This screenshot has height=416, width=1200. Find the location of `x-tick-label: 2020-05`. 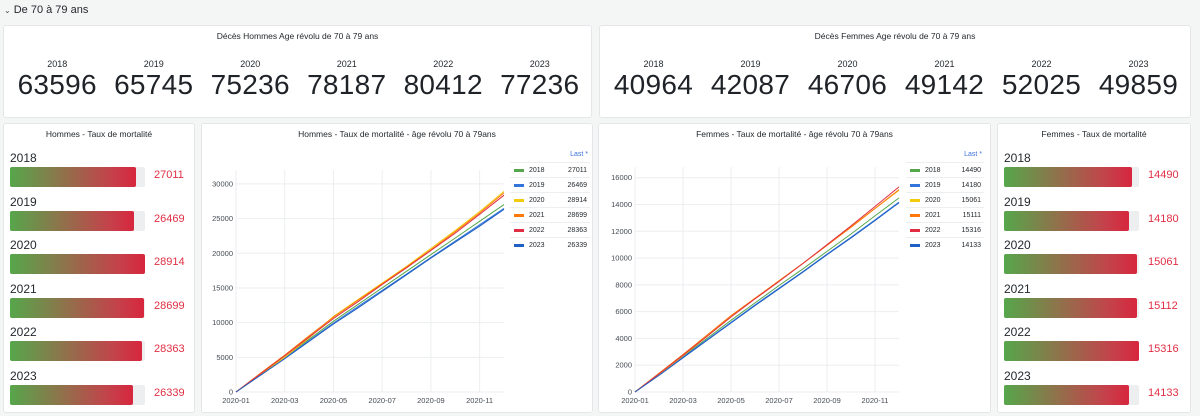

x-tick-label: 2020-05 is located at coordinates (731, 400).